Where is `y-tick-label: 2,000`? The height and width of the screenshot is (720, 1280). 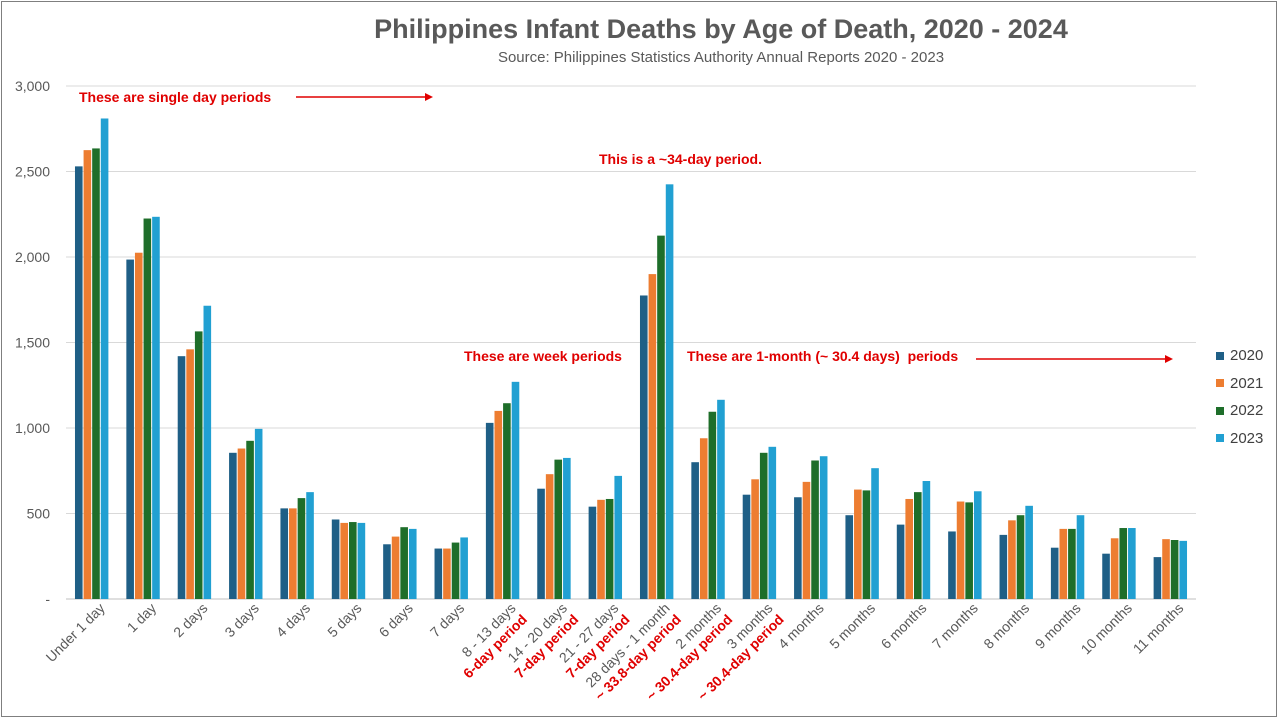
y-tick-label: 2,000 is located at coordinates (32, 257).